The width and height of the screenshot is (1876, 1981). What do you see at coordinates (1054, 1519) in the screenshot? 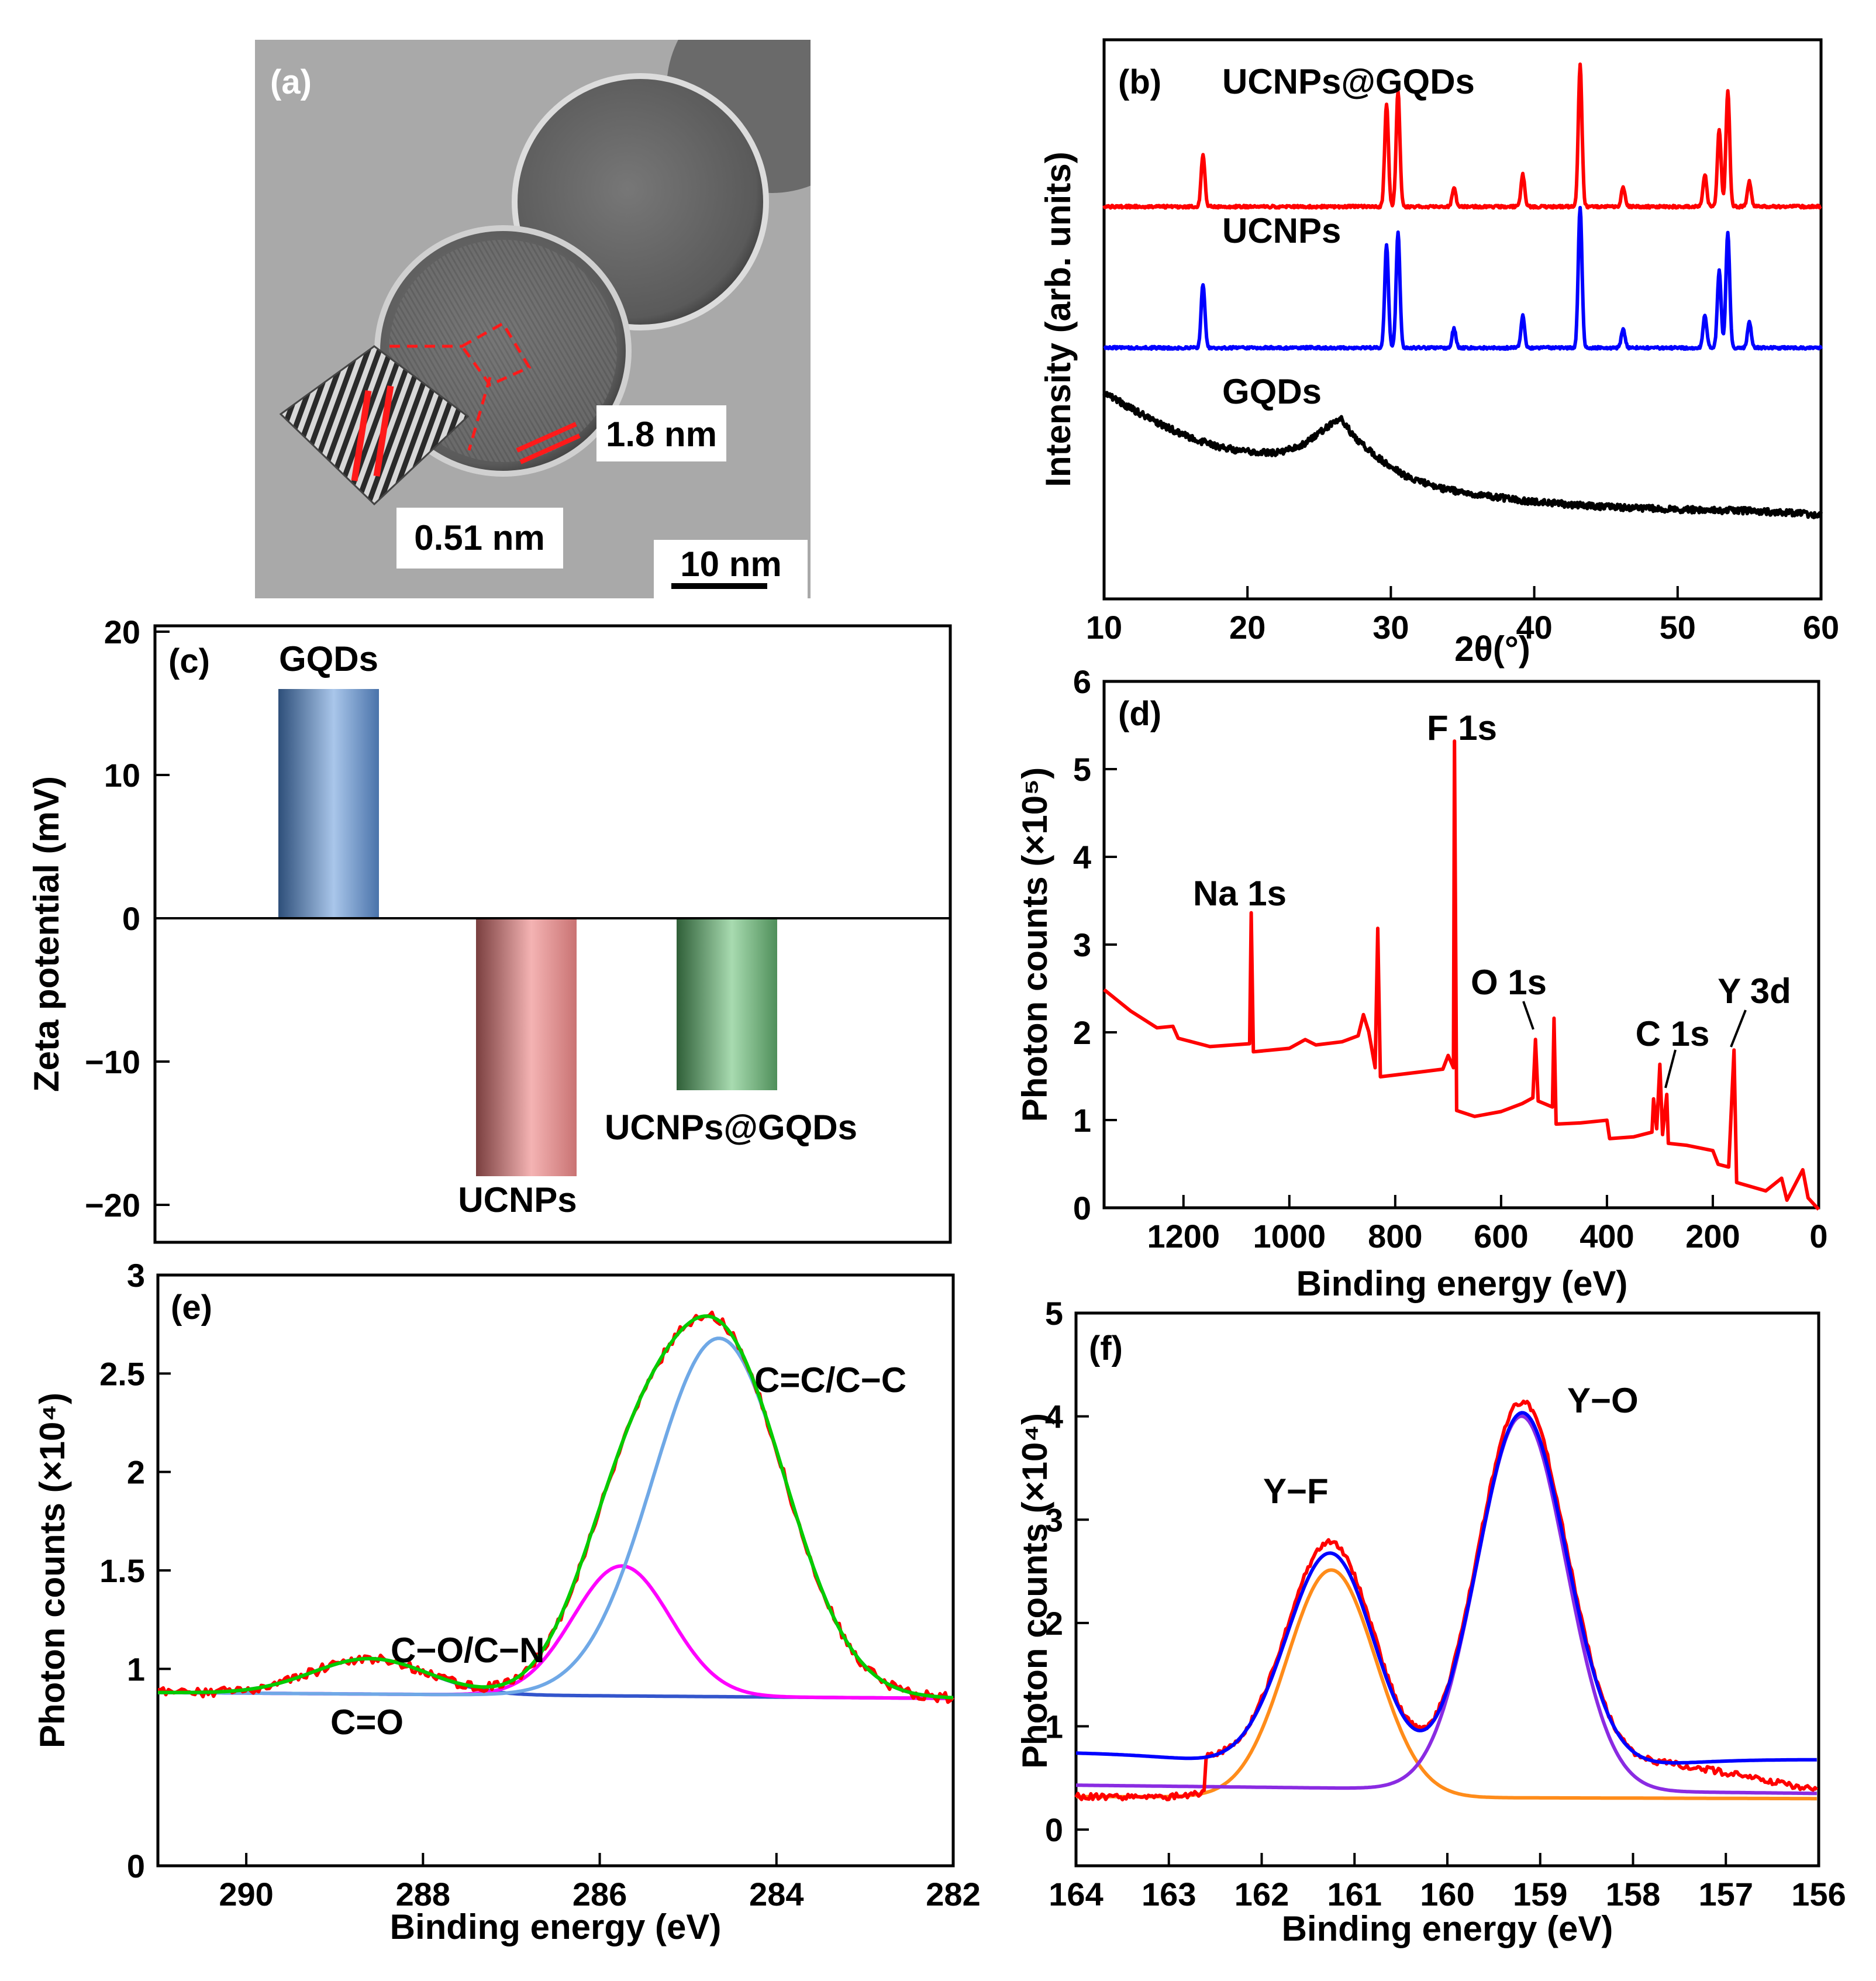
I see `panel-f-y-tick-label: 3` at bounding box center [1054, 1519].